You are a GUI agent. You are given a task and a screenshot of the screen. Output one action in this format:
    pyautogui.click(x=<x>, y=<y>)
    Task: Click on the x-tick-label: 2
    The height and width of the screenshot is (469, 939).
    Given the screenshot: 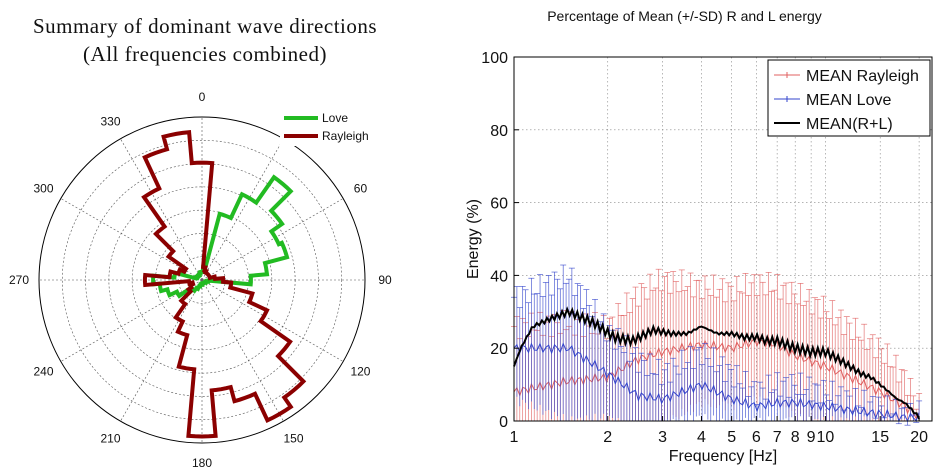 What is the action you would take?
    pyautogui.click(x=607, y=437)
    